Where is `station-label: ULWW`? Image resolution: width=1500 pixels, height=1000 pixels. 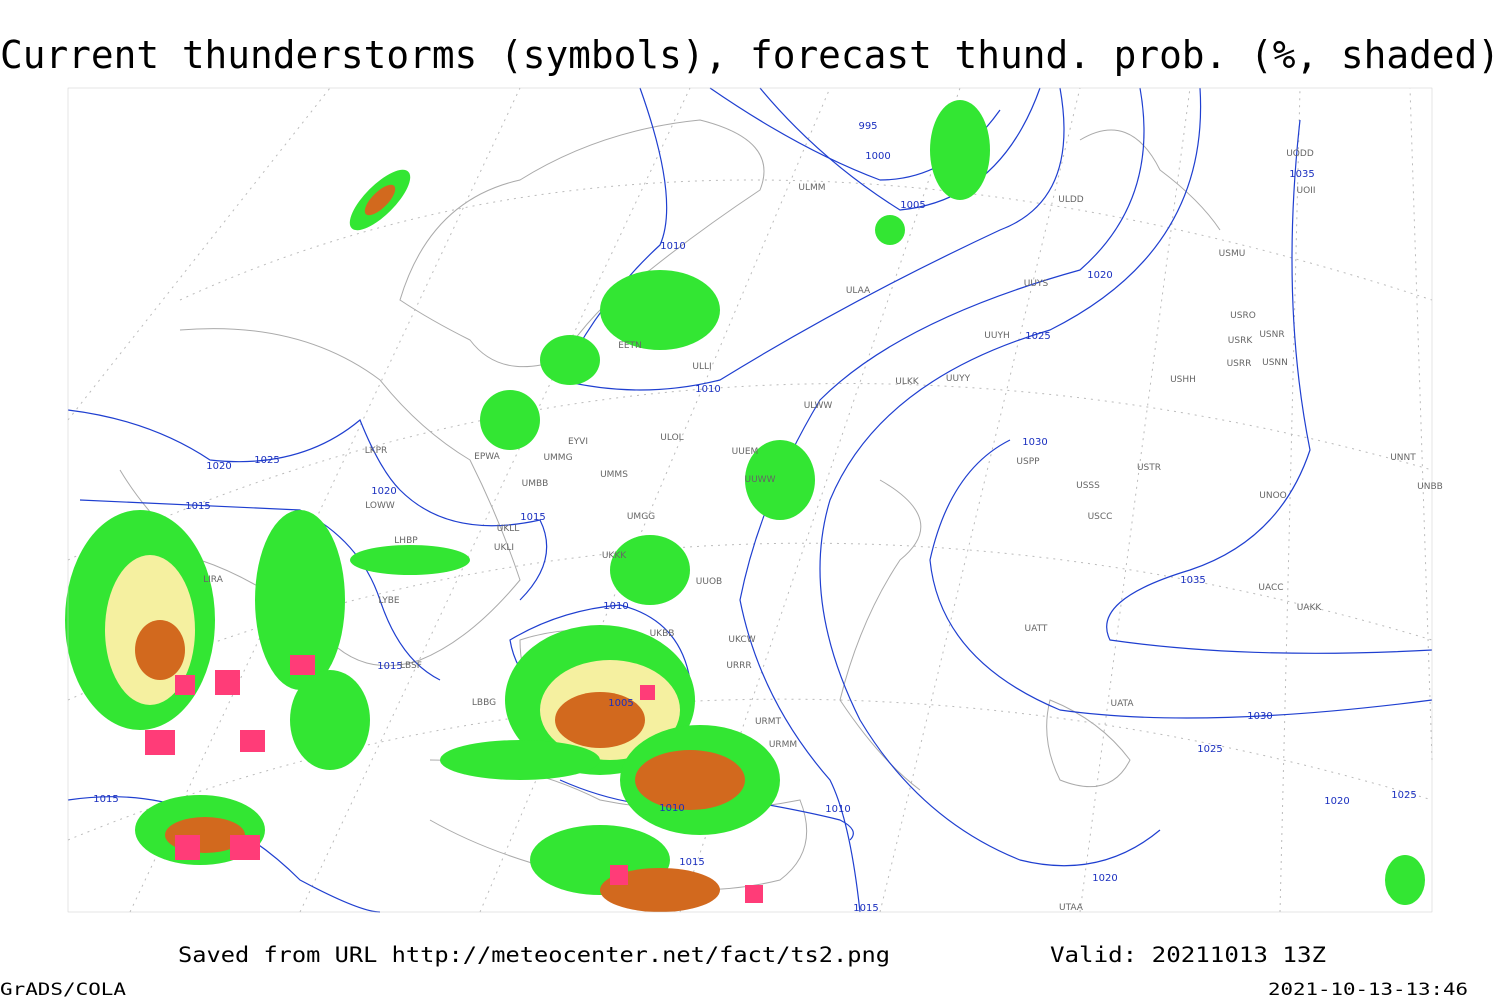
station-label: ULWW is located at coordinates (818, 406).